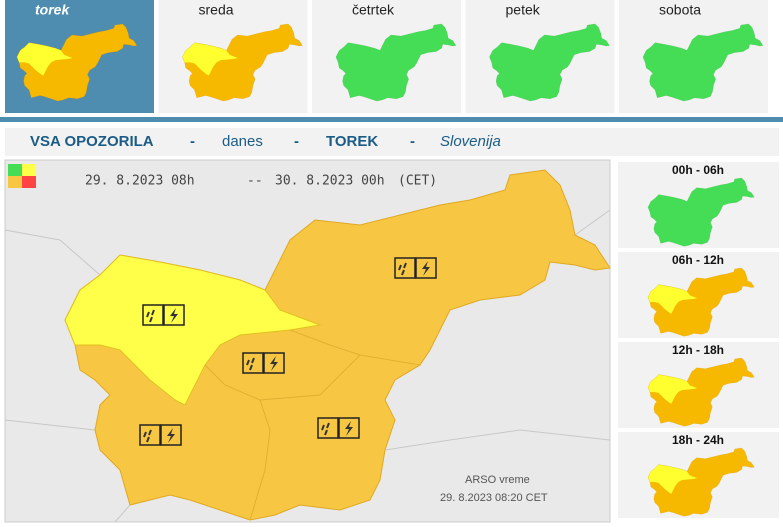 The height and width of the screenshot is (527, 783). I want to click on issued: 29. 8.2023 08:20 CET, so click(494, 498).